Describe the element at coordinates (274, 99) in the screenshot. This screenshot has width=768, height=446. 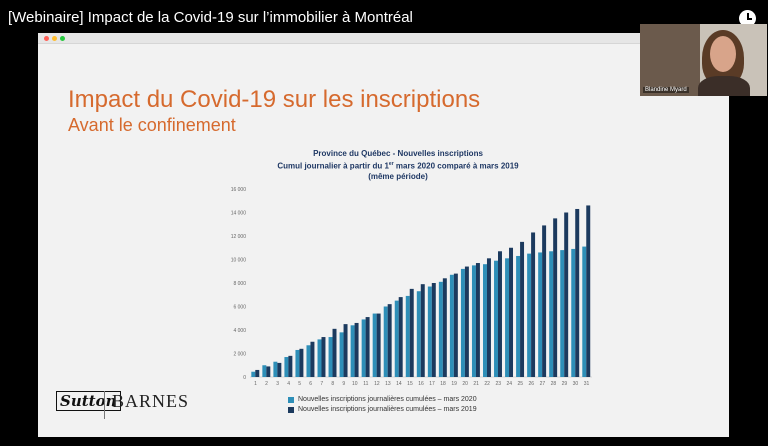
I see `slide-title: Impact du Covid-19 sur les inscriptions` at that location.